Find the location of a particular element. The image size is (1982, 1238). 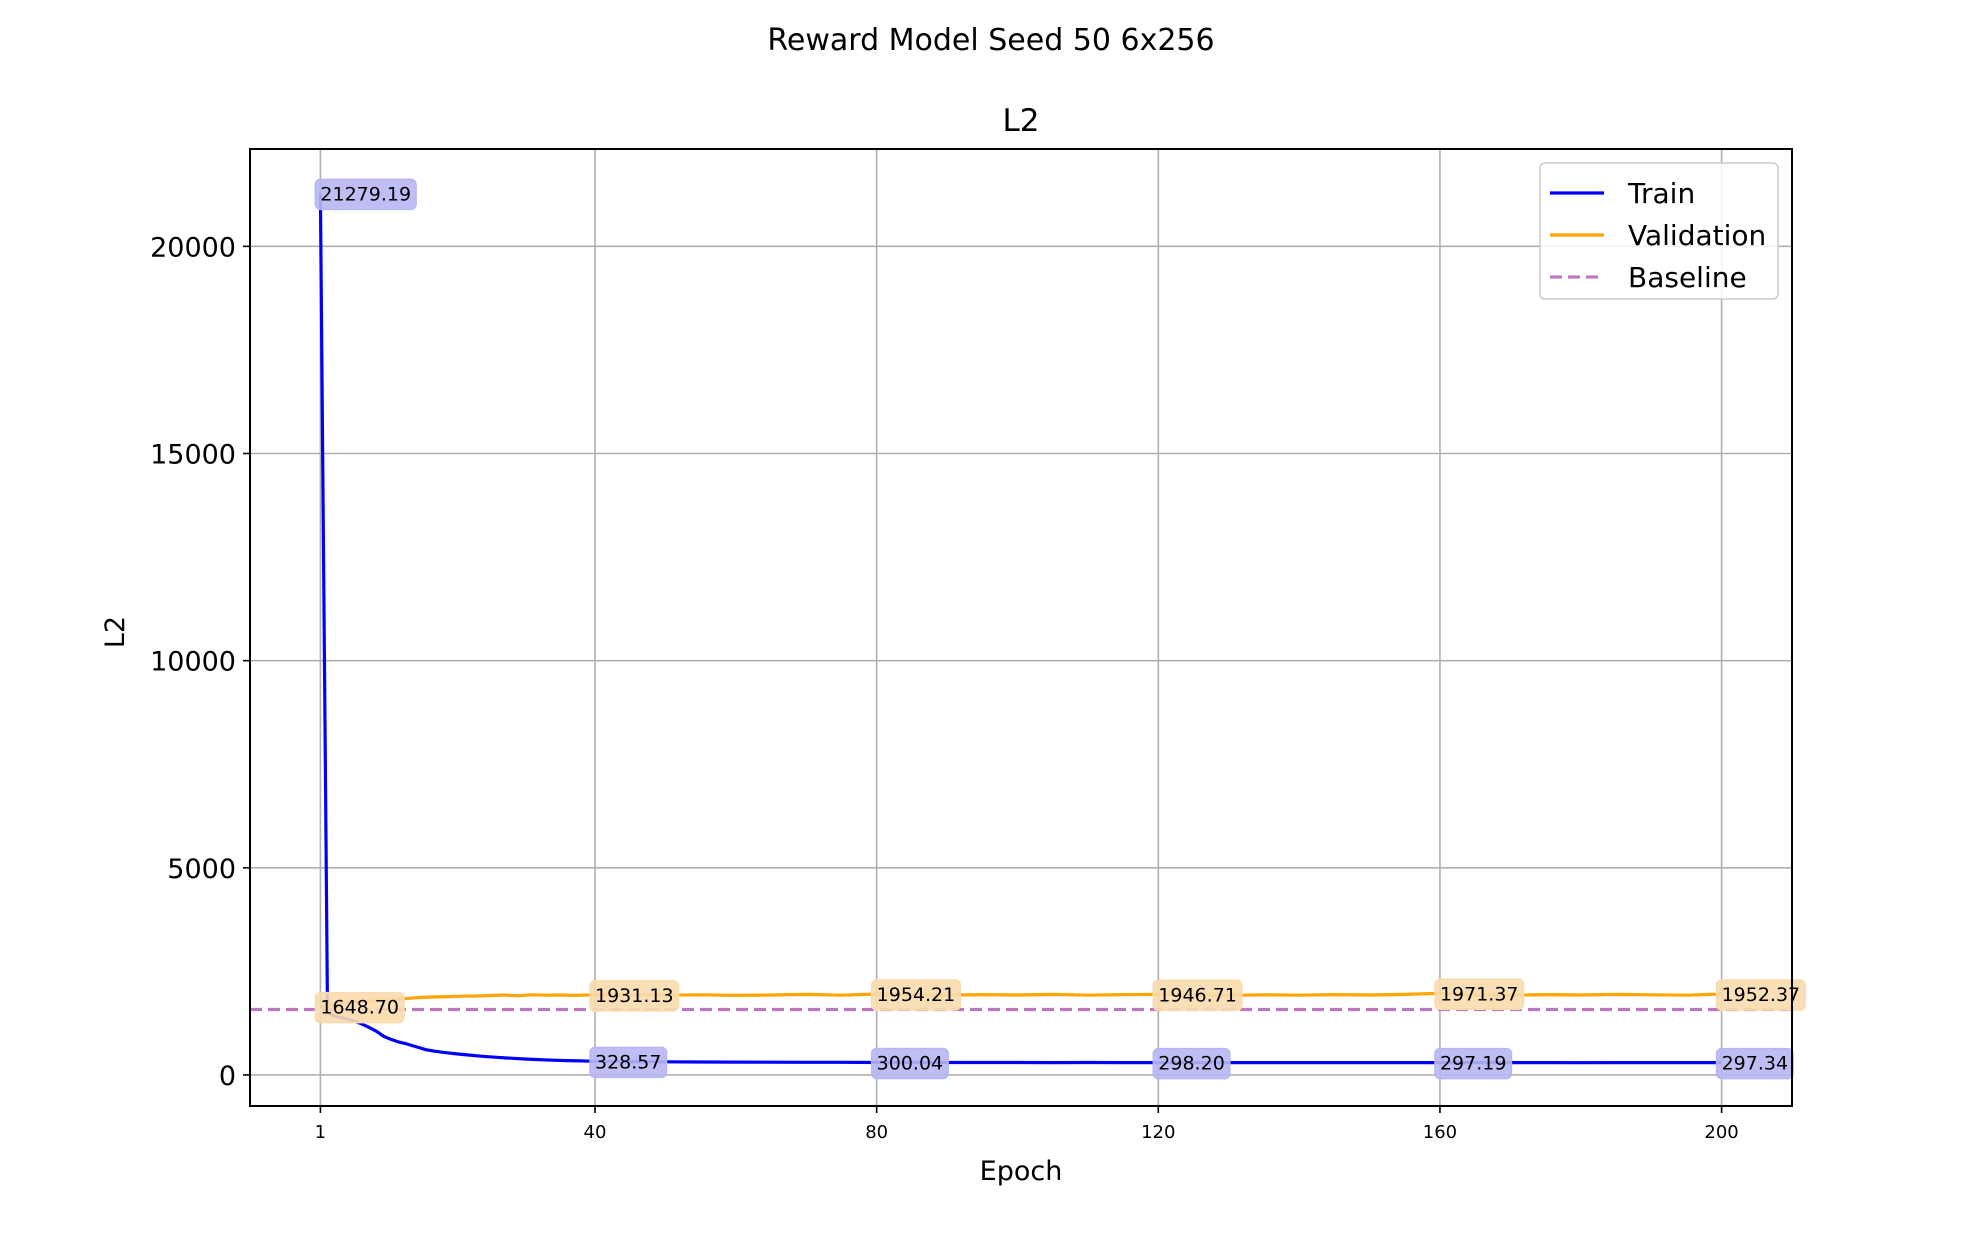

data-label: 1648.70 is located at coordinates (359, 1007).